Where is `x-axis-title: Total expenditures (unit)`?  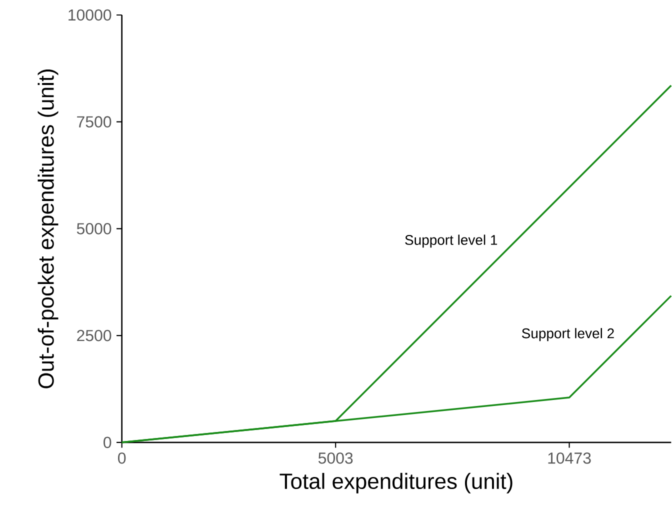 x-axis-title: Total expenditures (unit) is located at coordinates (396, 483).